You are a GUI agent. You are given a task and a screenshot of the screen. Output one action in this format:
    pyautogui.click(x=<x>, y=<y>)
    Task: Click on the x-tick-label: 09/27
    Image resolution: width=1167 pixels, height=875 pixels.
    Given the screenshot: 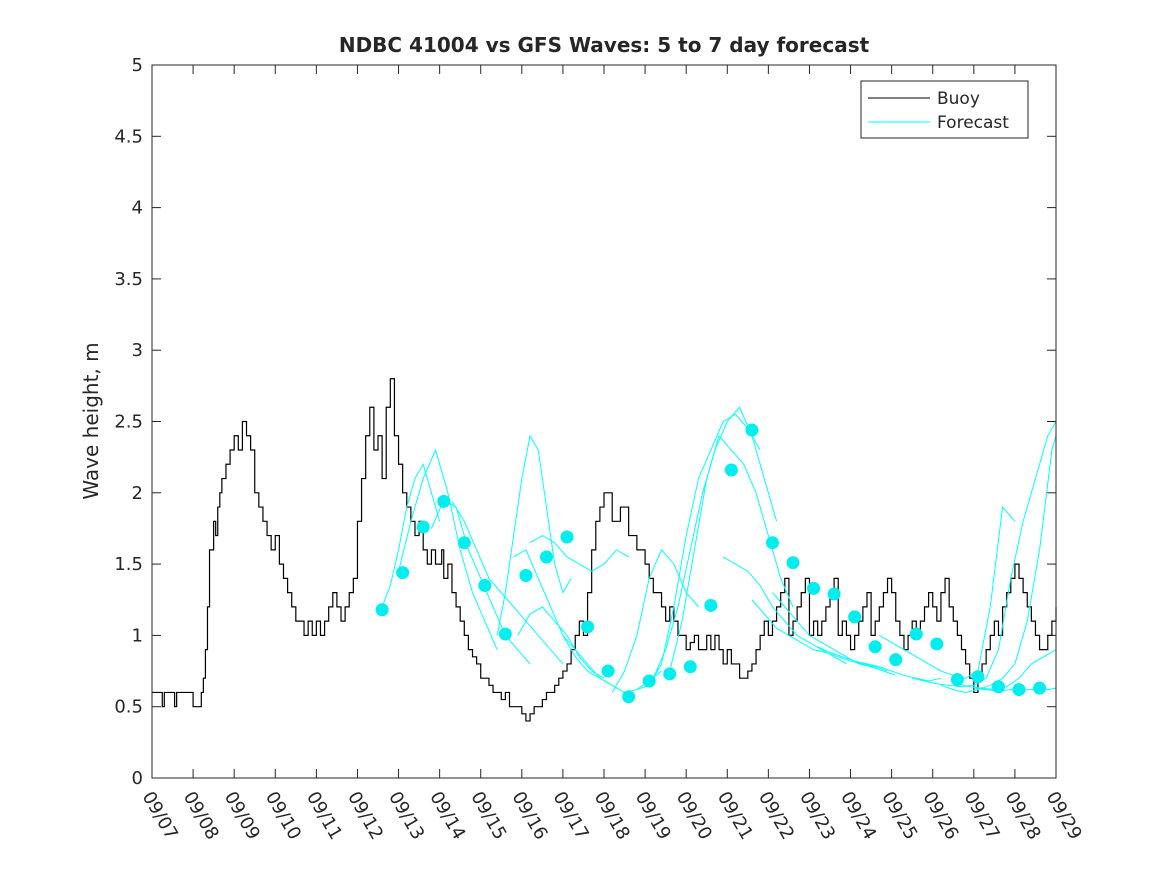 What is the action you would take?
    pyautogui.click(x=981, y=815)
    